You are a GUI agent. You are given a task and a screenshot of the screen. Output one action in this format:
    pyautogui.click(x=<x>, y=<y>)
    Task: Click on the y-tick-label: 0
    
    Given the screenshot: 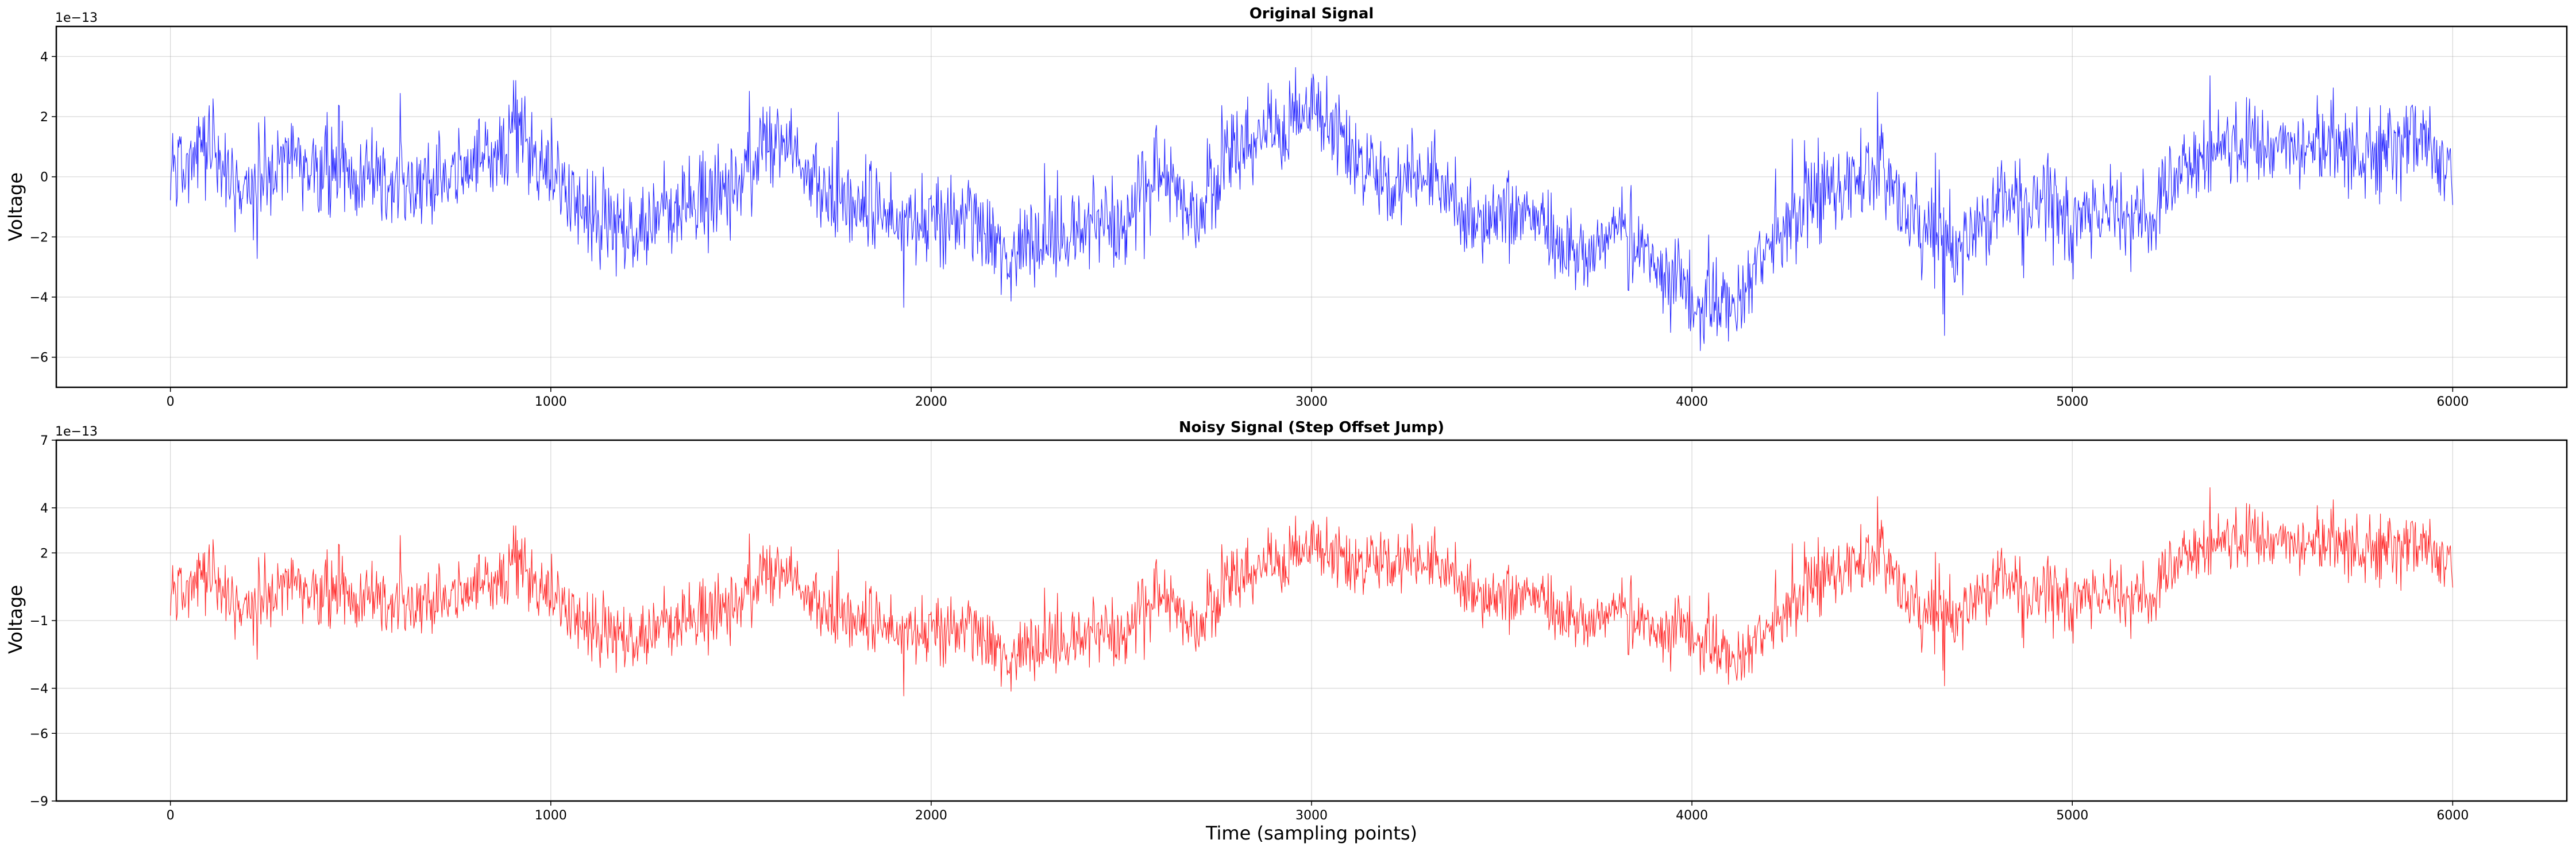 What is the action you would take?
    pyautogui.click(x=44, y=178)
    